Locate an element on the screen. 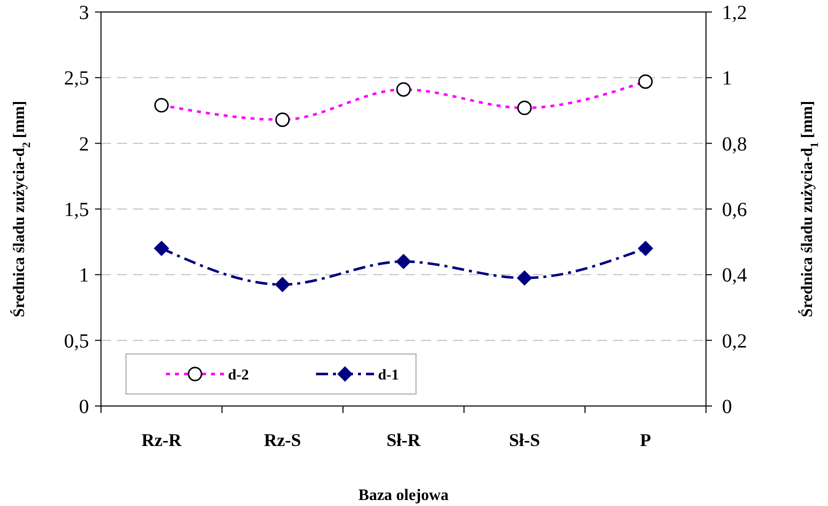  y2-tick-label: 0,8 is located at coordinates (734, 144).